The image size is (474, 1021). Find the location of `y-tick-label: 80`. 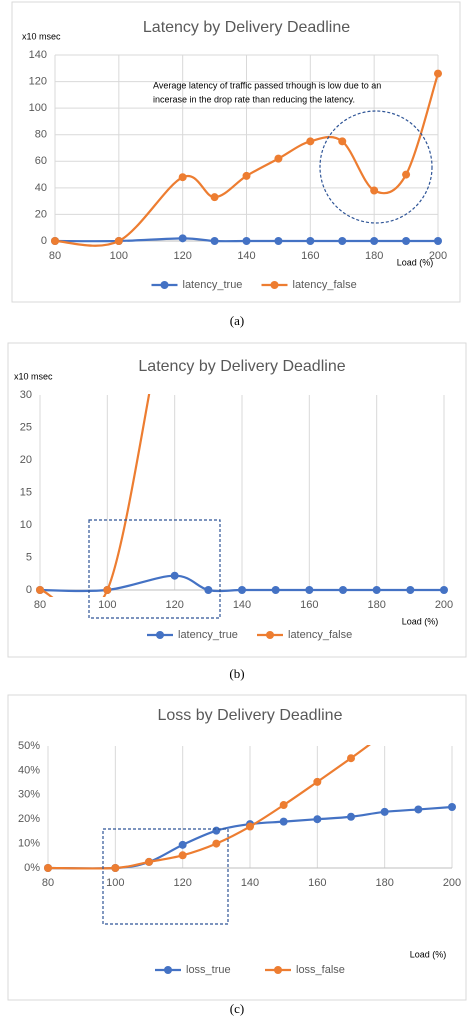

y-tick-label: 80 is located at coordinates (41, 135).